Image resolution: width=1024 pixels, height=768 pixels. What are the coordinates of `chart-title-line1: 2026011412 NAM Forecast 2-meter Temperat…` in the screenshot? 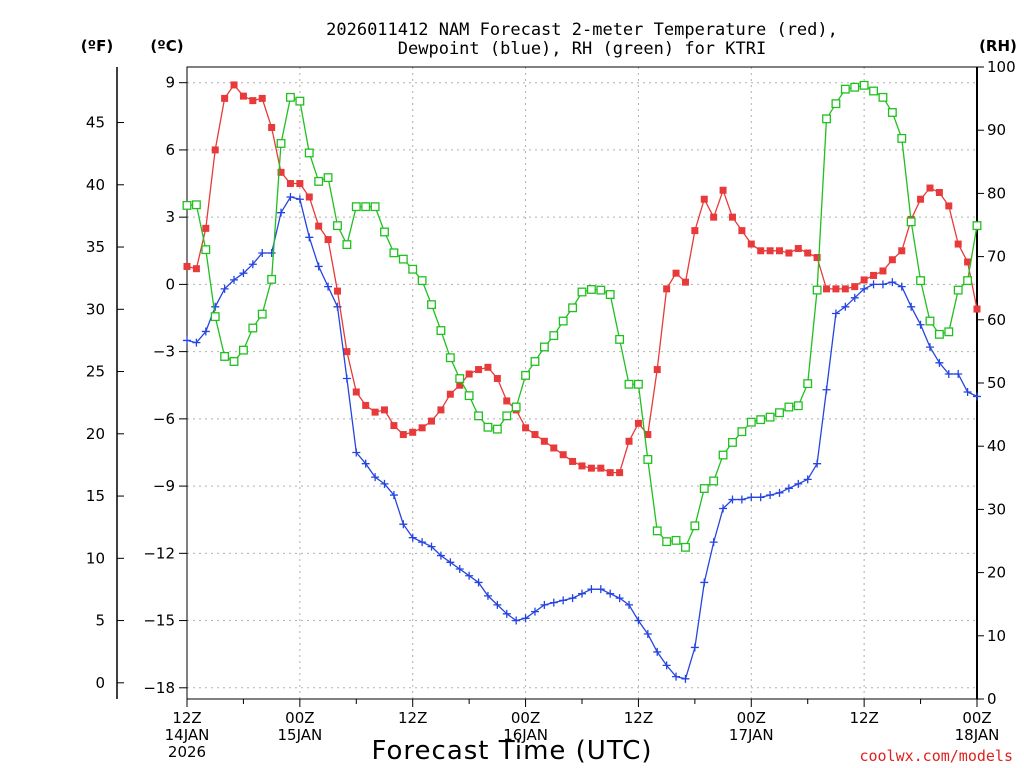 It's located at (582, 30).